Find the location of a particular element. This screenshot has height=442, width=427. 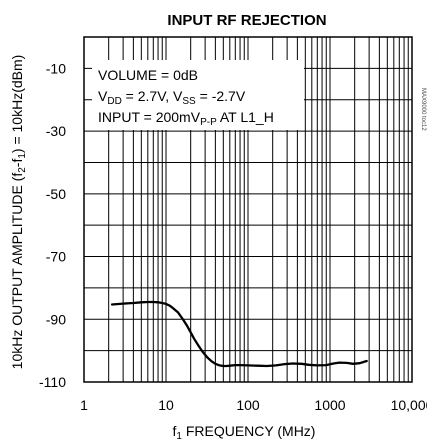

y-tick-label: -110 is located at coordinates (52, 382).